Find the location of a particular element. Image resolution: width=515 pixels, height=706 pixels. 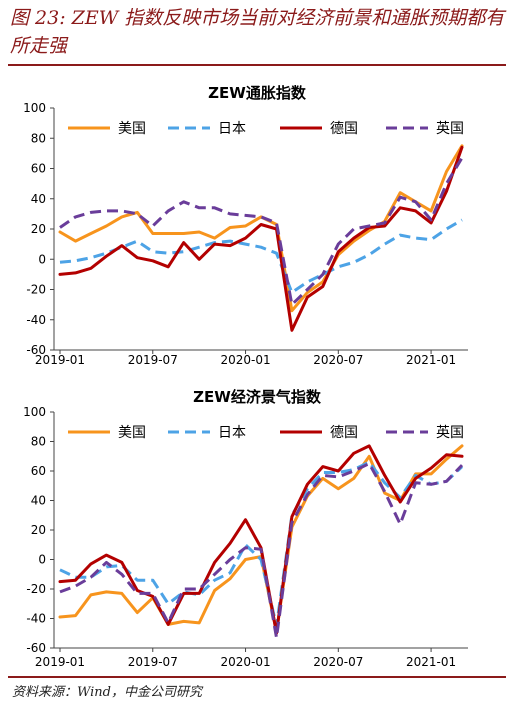

source-note: 资料来源：Wind，中金公司研究 is located at coordinates (107, 692).